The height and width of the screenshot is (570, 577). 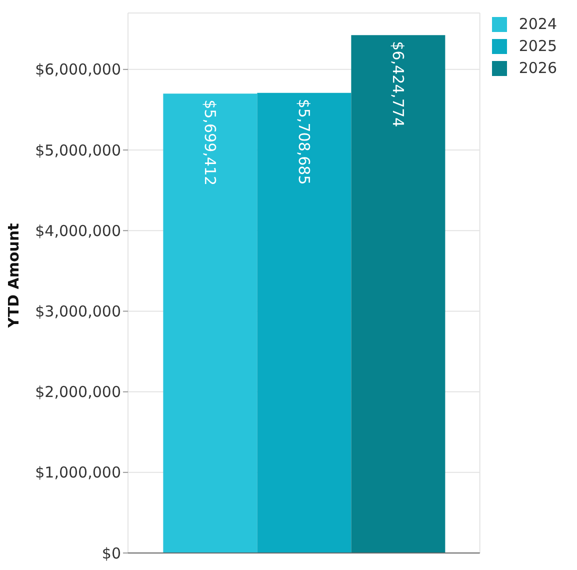 What do you see at coordinates (78, 473) in the screenshot?
I see `y-tick-label: $1,000,000` at bounding box center [78, 473].